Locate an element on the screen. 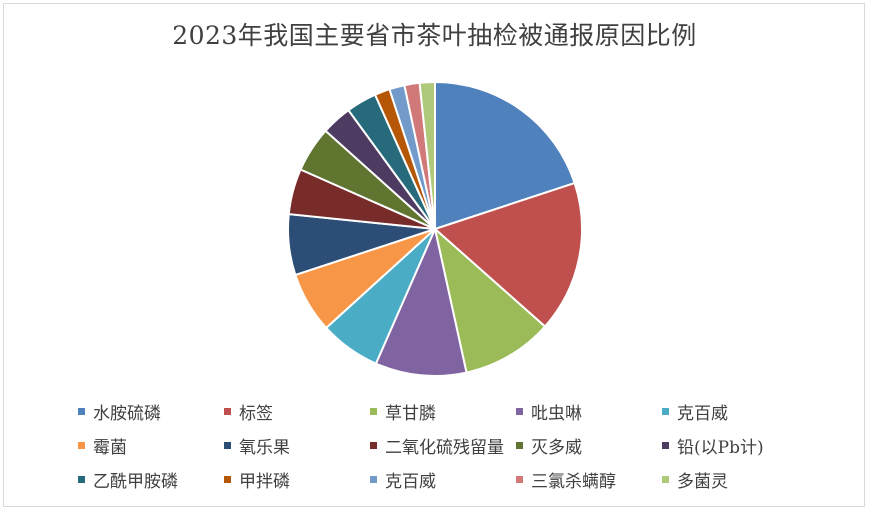  legend-label: 乙酰甲胺磷 is located at coordinates (135, 482).